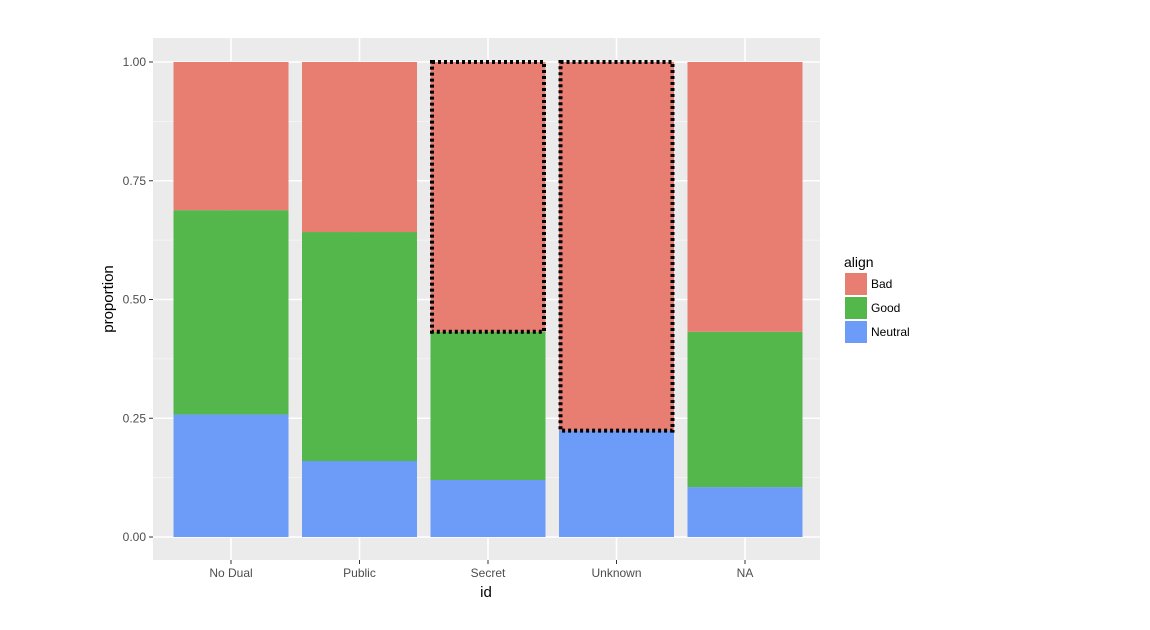 Image resolution: width=1150 pixels, height=630 pixels. What do you see at coordinates (856, 332) in the screenshot?
I see `legend-swatch-neutral` at bounding box center [856, 332].